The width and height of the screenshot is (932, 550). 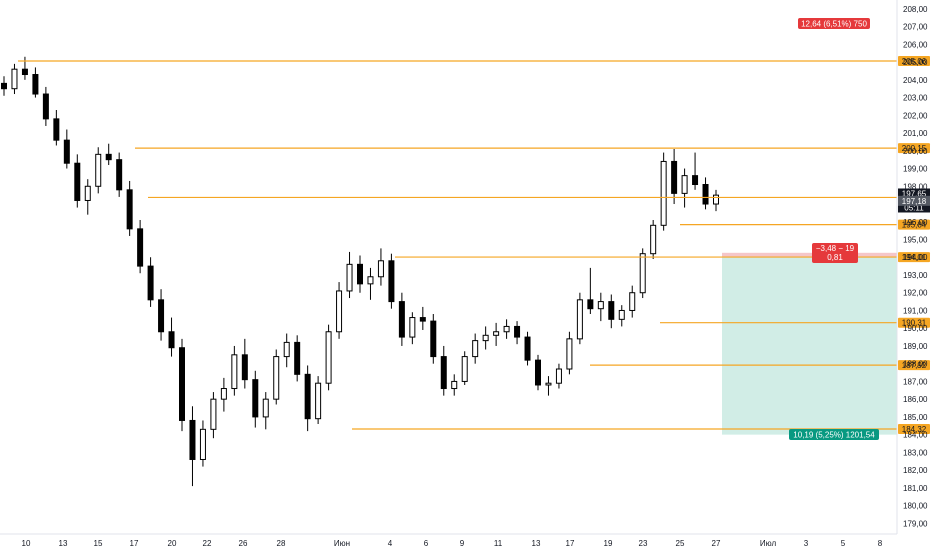 I want to click on x-tick-label: 26, so click(x=243, y=543).